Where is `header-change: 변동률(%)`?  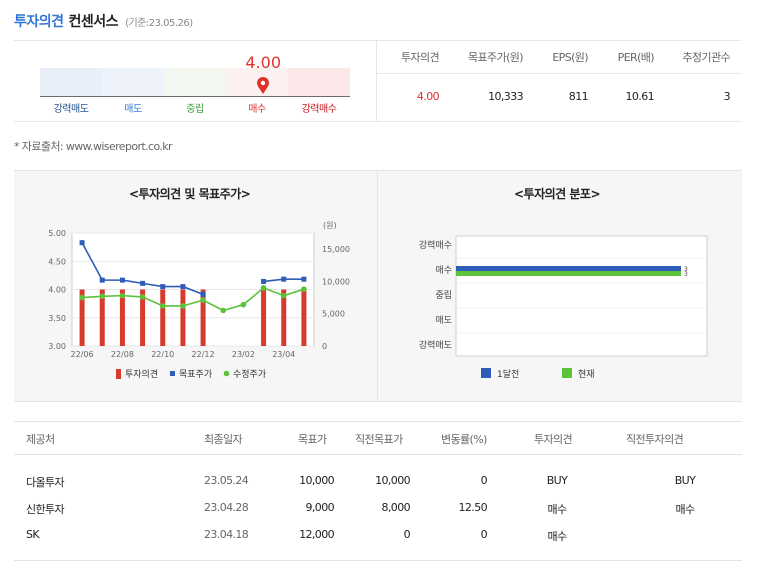 header-change: 변동률(%) is located at coordinates (464, 439).